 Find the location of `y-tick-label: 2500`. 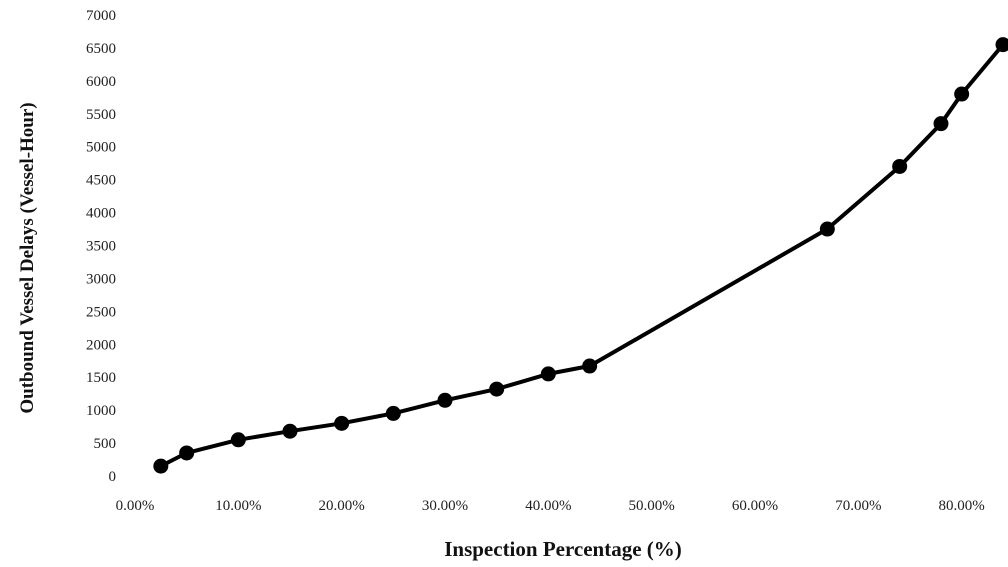

y-tick-label: 2500 is located at coordinates (101, 312).